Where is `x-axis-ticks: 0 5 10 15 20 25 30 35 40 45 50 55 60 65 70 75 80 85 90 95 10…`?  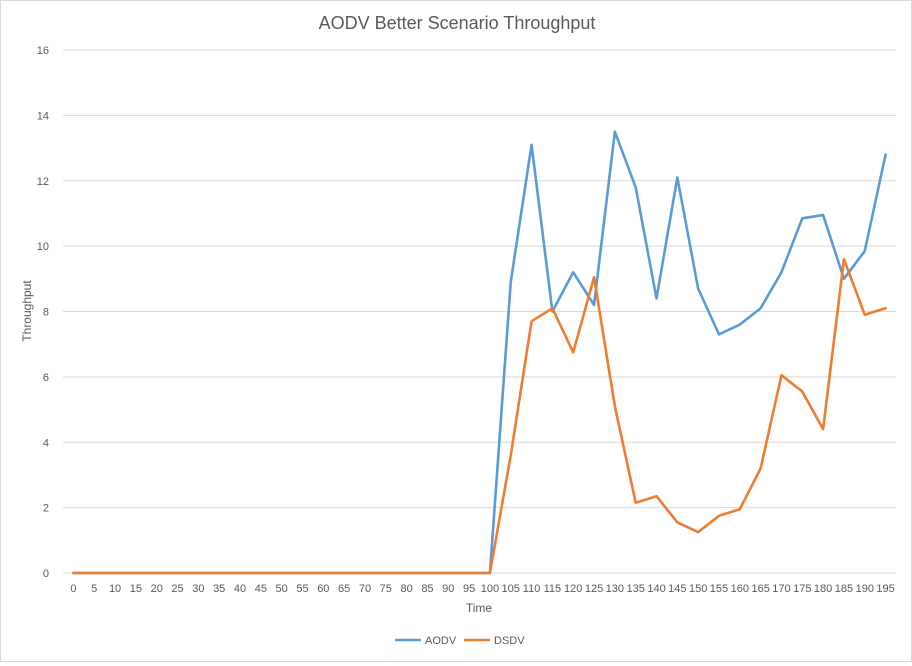 x-axis-ticks: 0 5 10 15 20 25 30 35 40 45 50 55 60 65 70 75 80 85 90 95 10… is located at coordinates (482, 589).